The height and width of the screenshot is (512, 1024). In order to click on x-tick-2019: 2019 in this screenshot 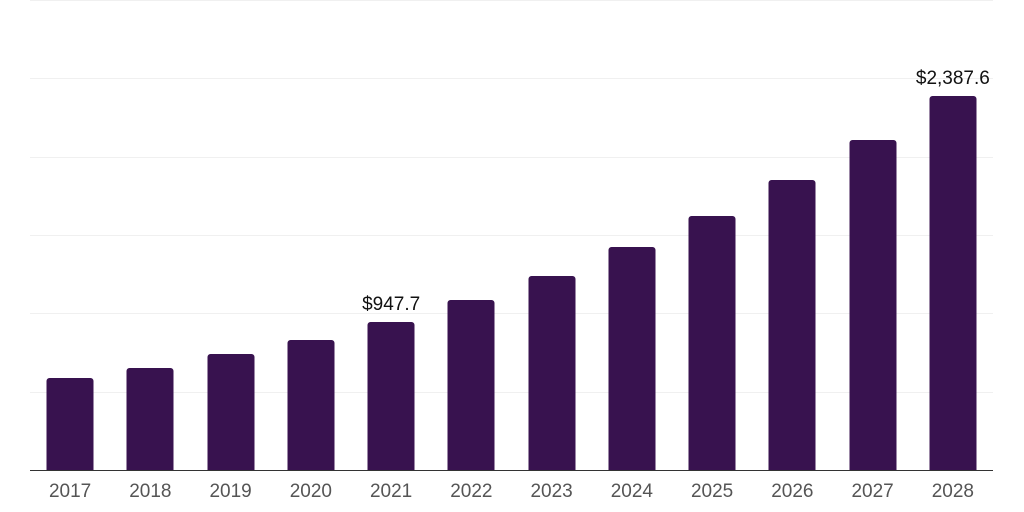, I will do `click(230, 491)`.